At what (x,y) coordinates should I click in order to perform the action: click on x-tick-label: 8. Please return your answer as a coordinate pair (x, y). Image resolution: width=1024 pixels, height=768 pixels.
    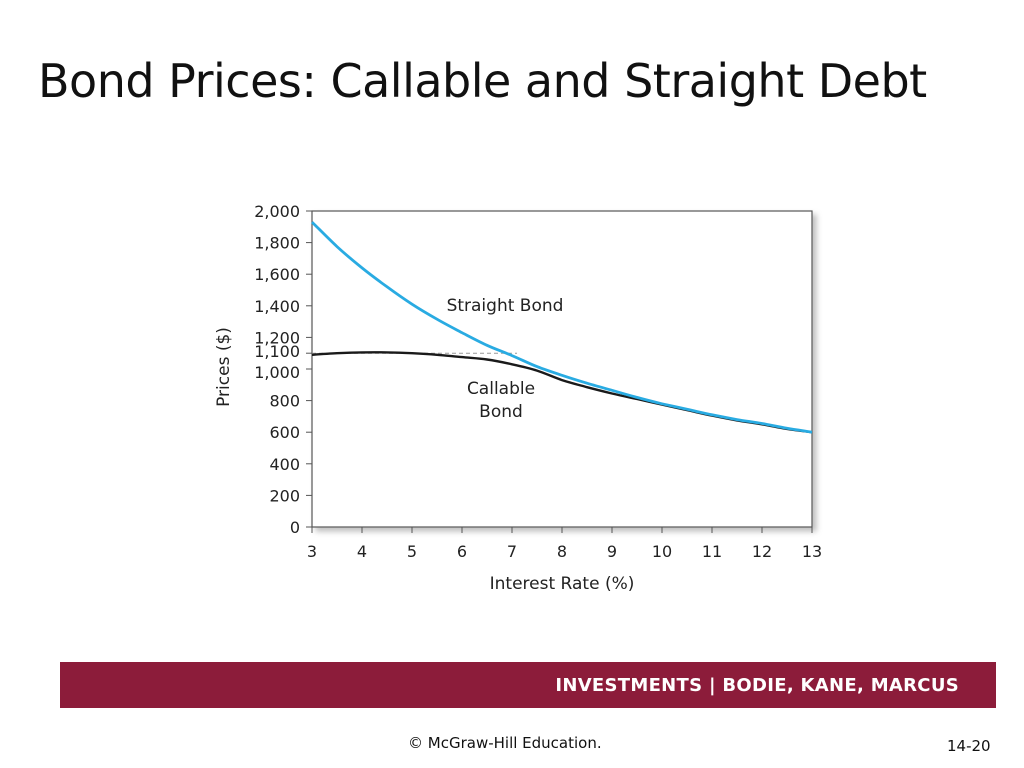
    Looking at the image, I should click on (562, 551).